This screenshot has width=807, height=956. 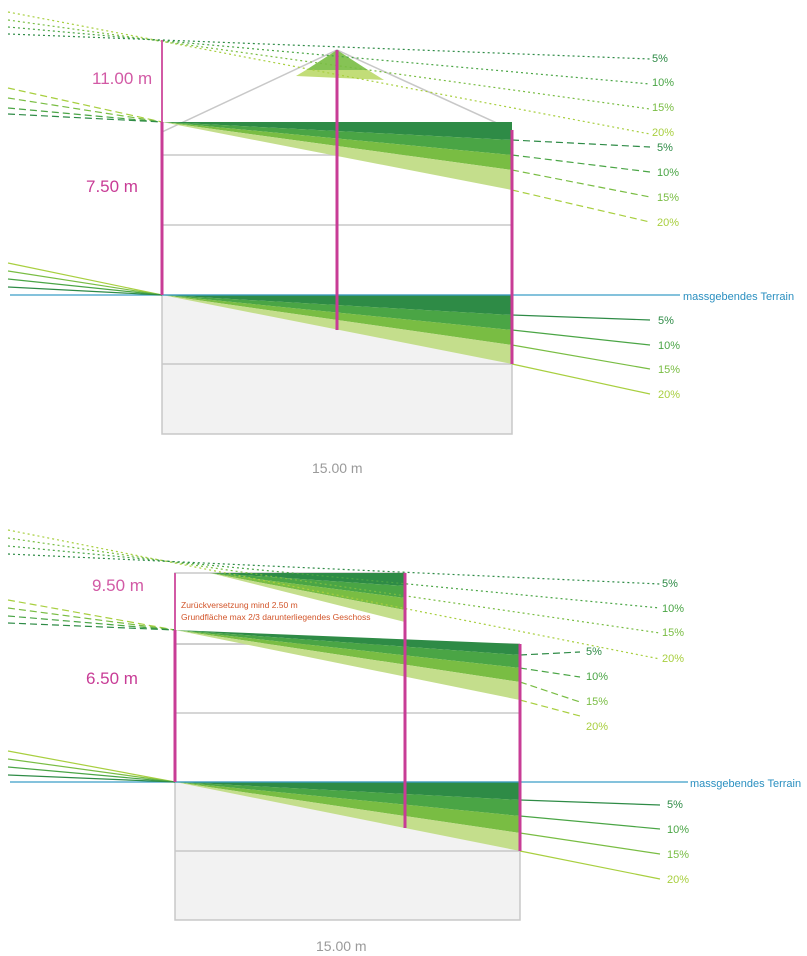 I want to click on bottom-eave-dashed-lines, so click(x=294, y=658).